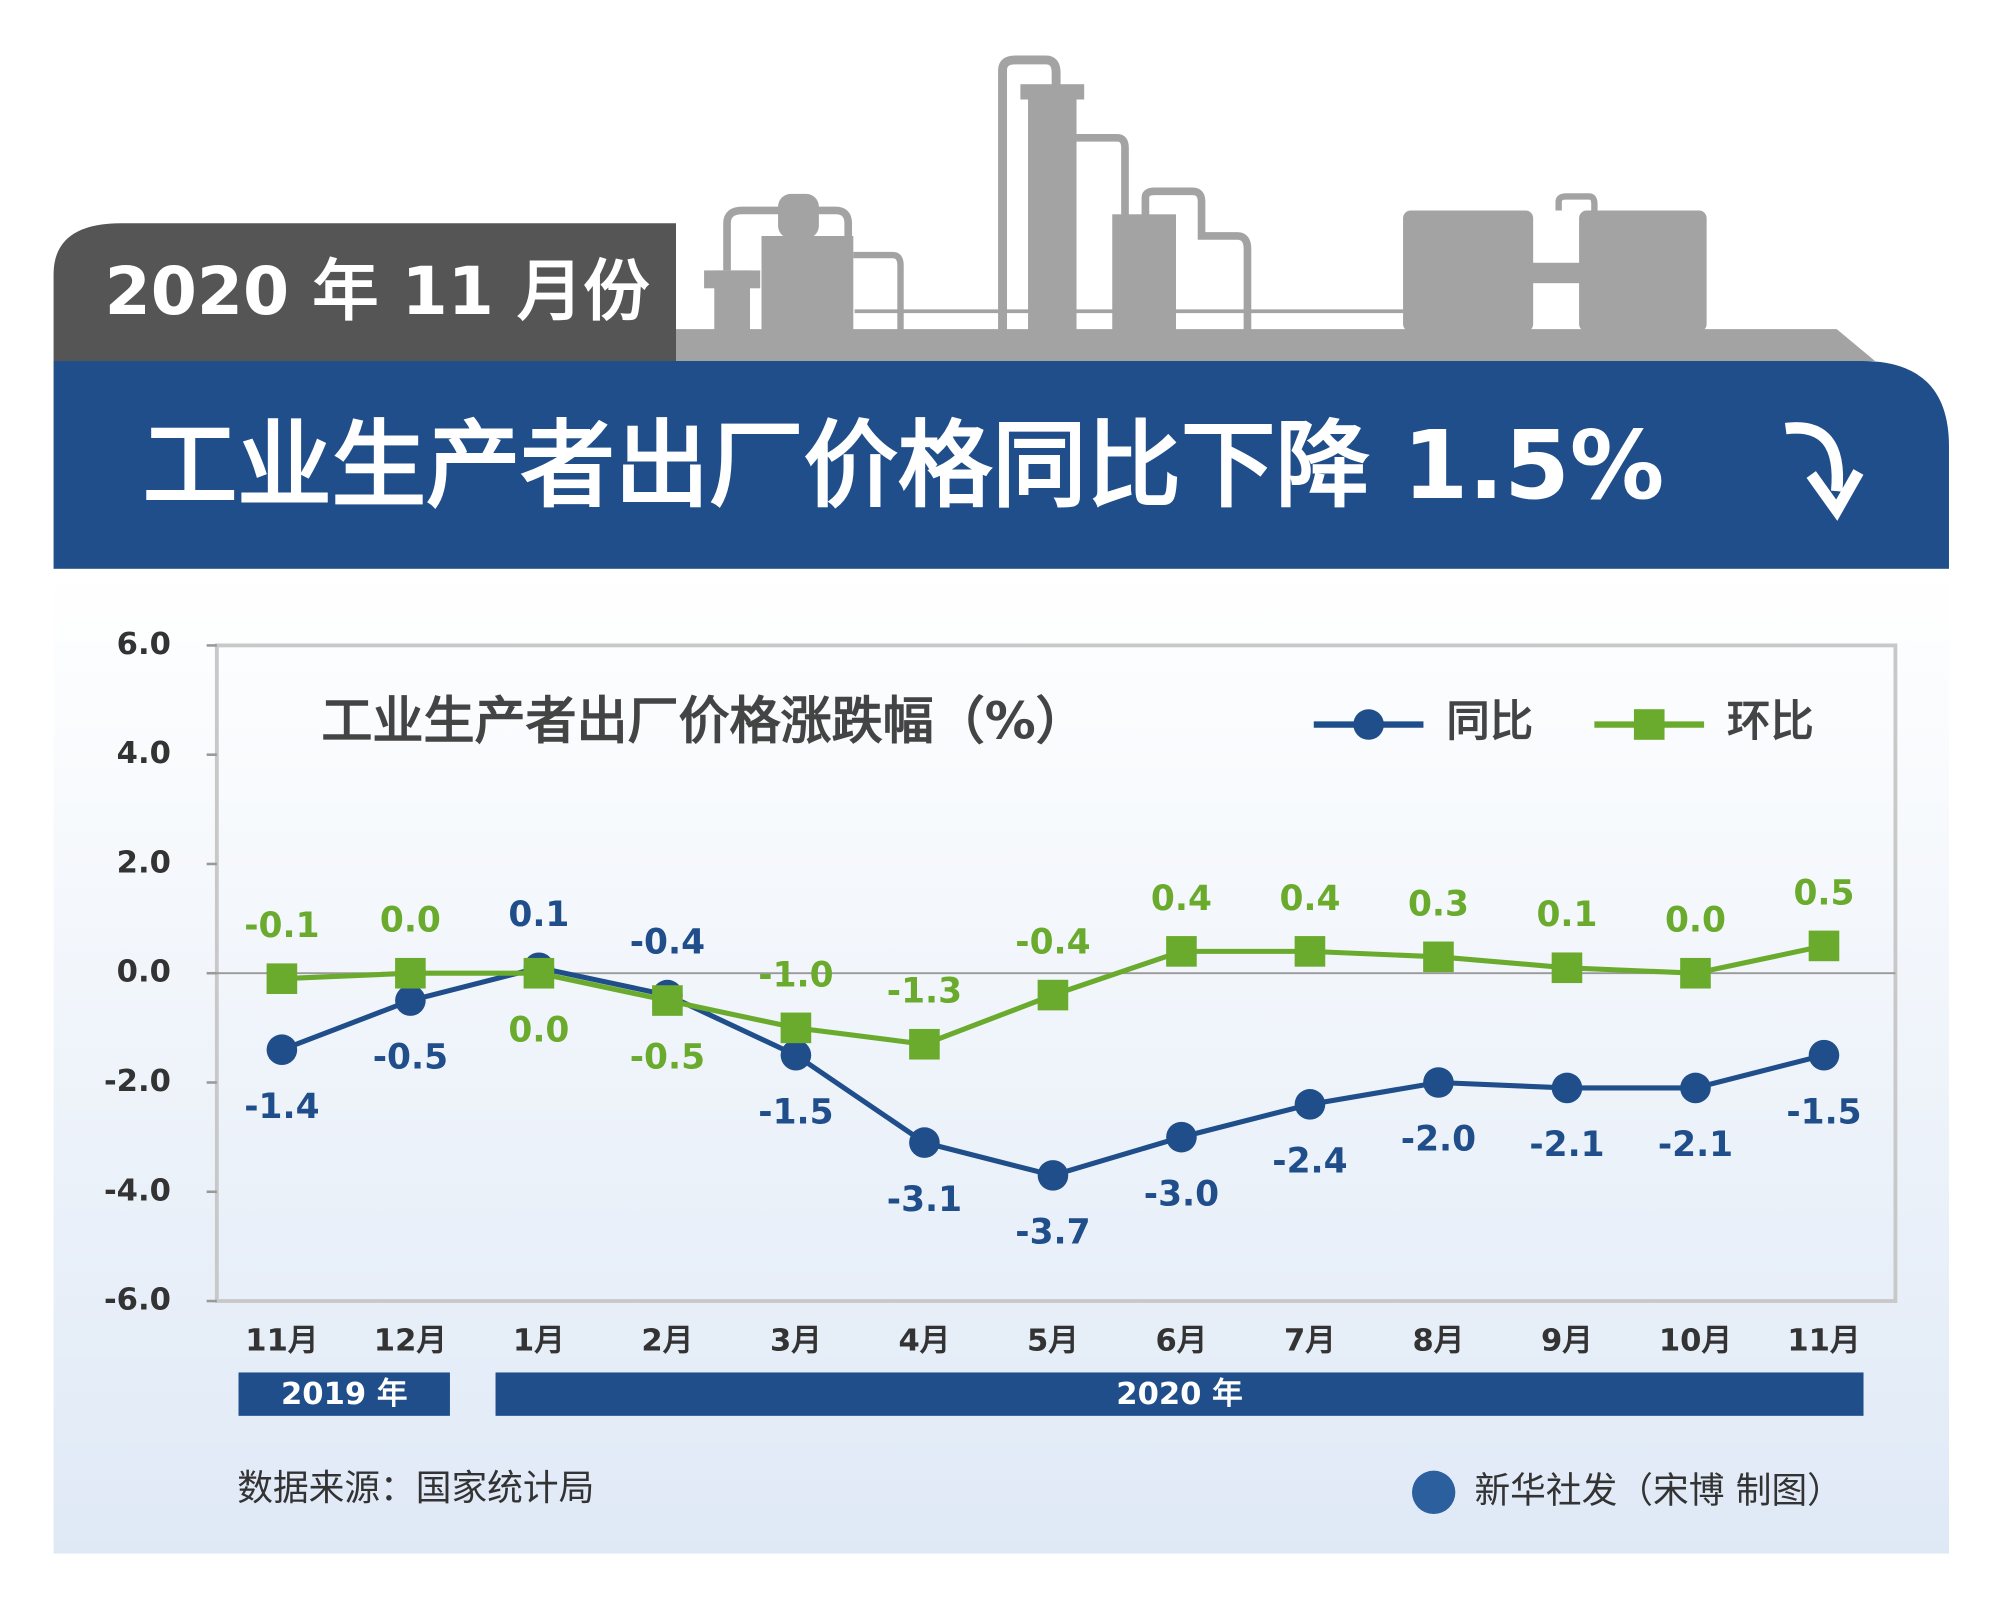 The image size is (2000, 1611). What do you see at coordinates (137, 1081) in the screenshot?
I see `y-tick-label: -2.0` at bounding box center [137, 1081].